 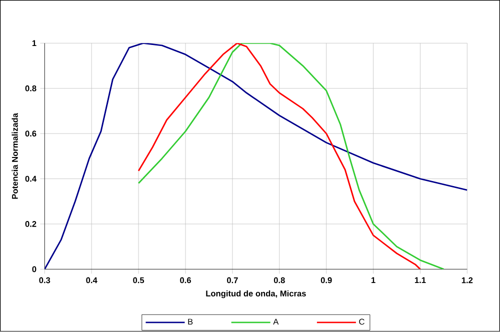 What do you see at coordinates (232, 281) in the screenshot?
I see `x-tick-label: 0.7` at bounding box center [232, 281].